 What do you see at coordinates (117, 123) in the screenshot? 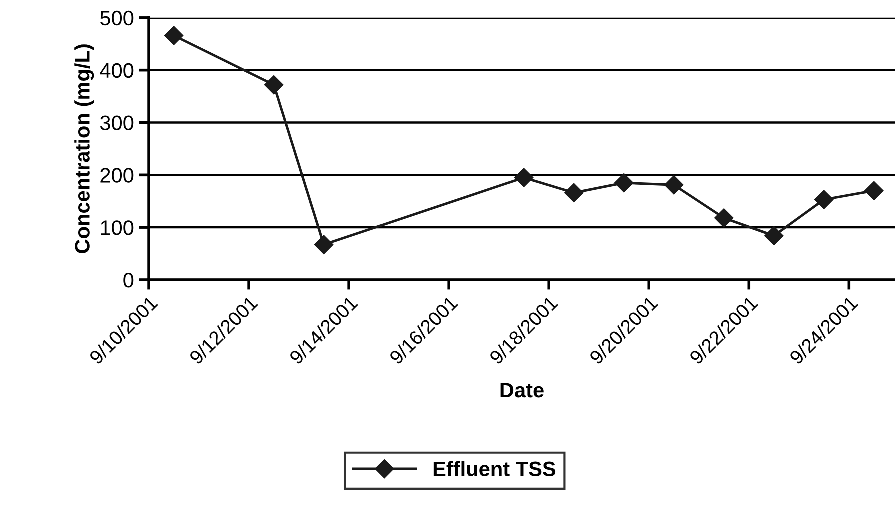
I see `y-tick-label: 300` at bounding box center [117, 123].